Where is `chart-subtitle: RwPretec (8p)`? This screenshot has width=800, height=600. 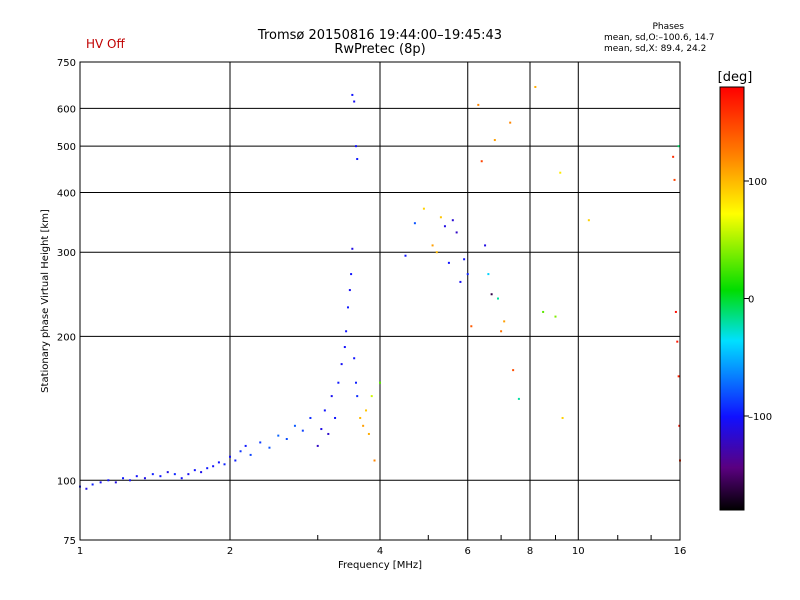 chart-subtitle: RwPretec (8p) is located at coordinates (380, 49).